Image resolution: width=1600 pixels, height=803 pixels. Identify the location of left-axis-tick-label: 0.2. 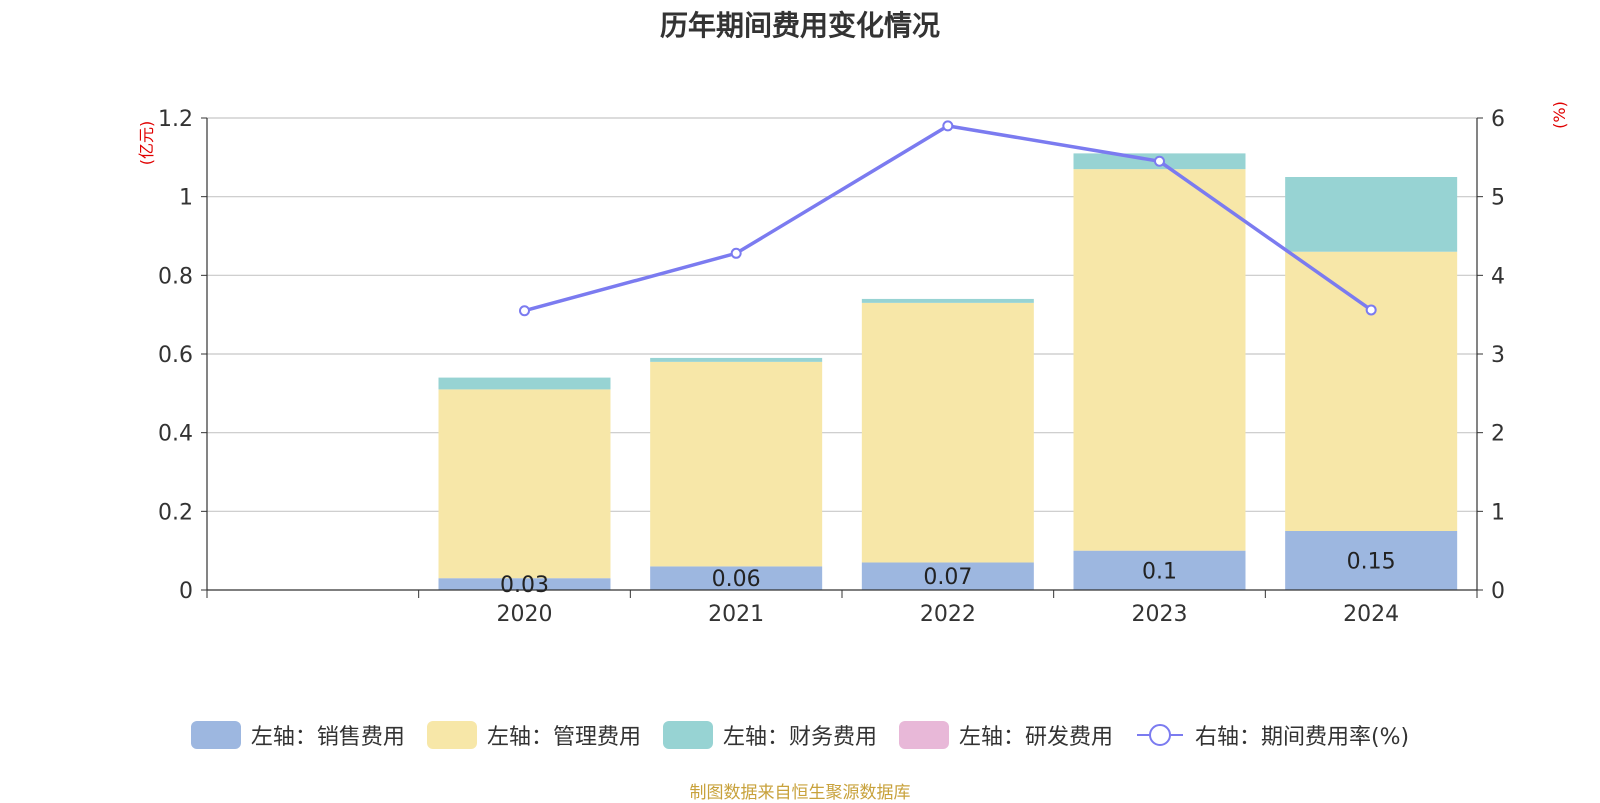
(175, 512).